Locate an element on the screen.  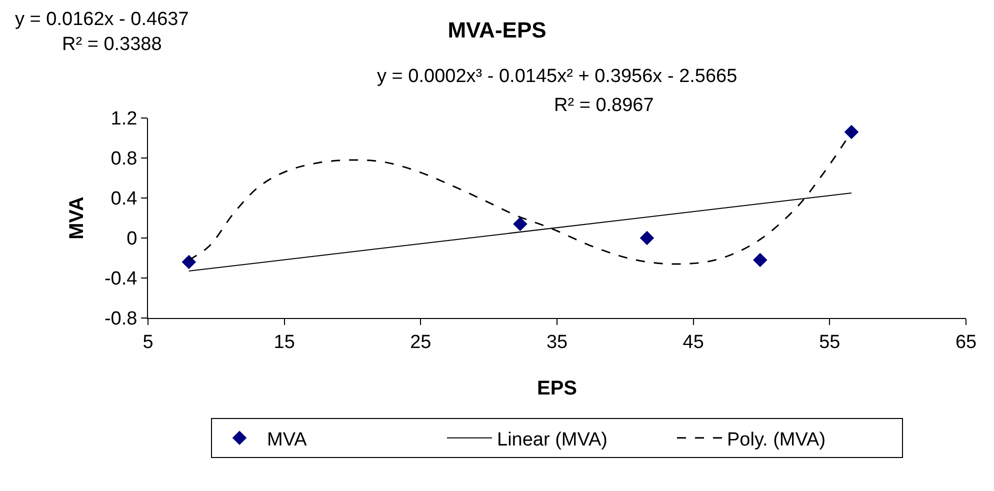
text: R² = 0.8967 is located at coordinates (604, 105).